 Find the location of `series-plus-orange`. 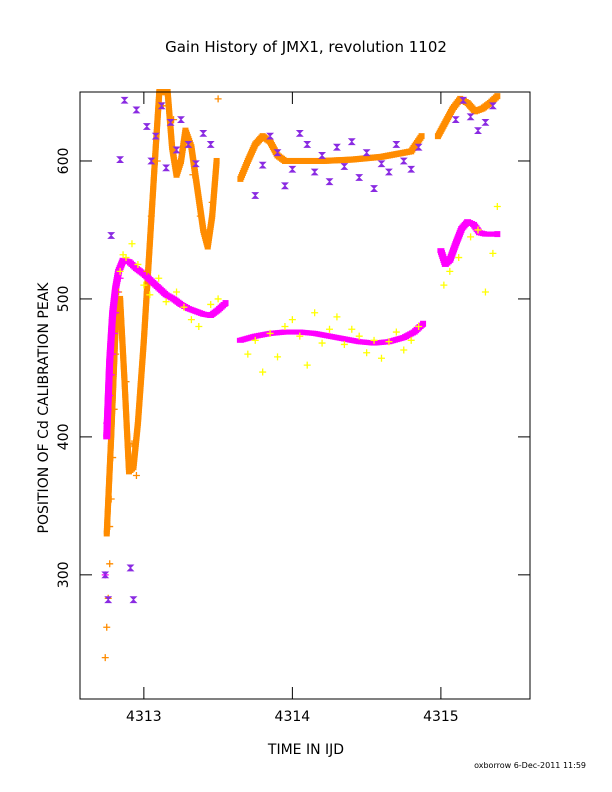

series-plus-orange is located at coordinates (161, 376).